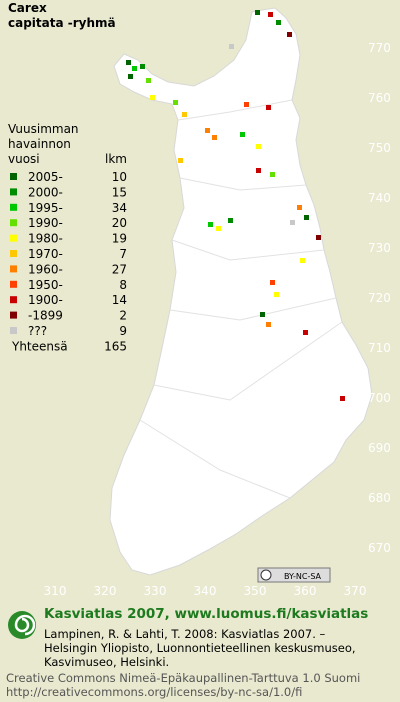  Describe the element at coordinates (119, 177) in the screenshot. I see `legend-count: 10` at that location.